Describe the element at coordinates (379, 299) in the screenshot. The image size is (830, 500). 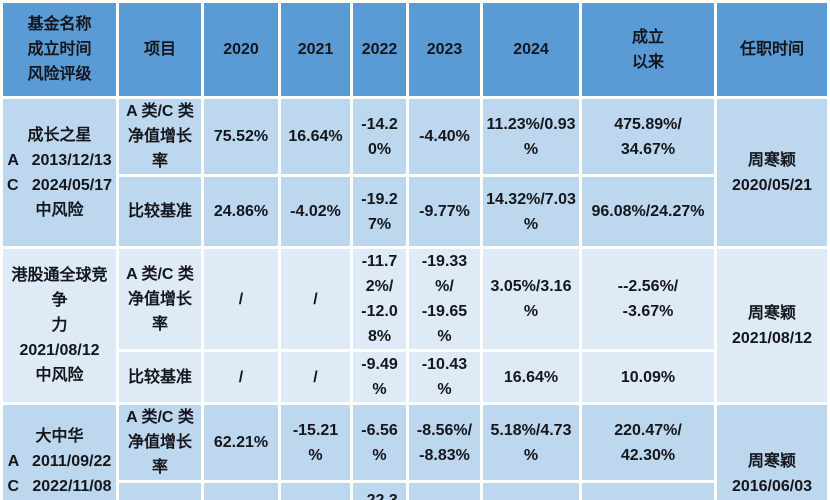
I see `value-2022-cell: -11.7 2%/ -12.0 8%` at that location.